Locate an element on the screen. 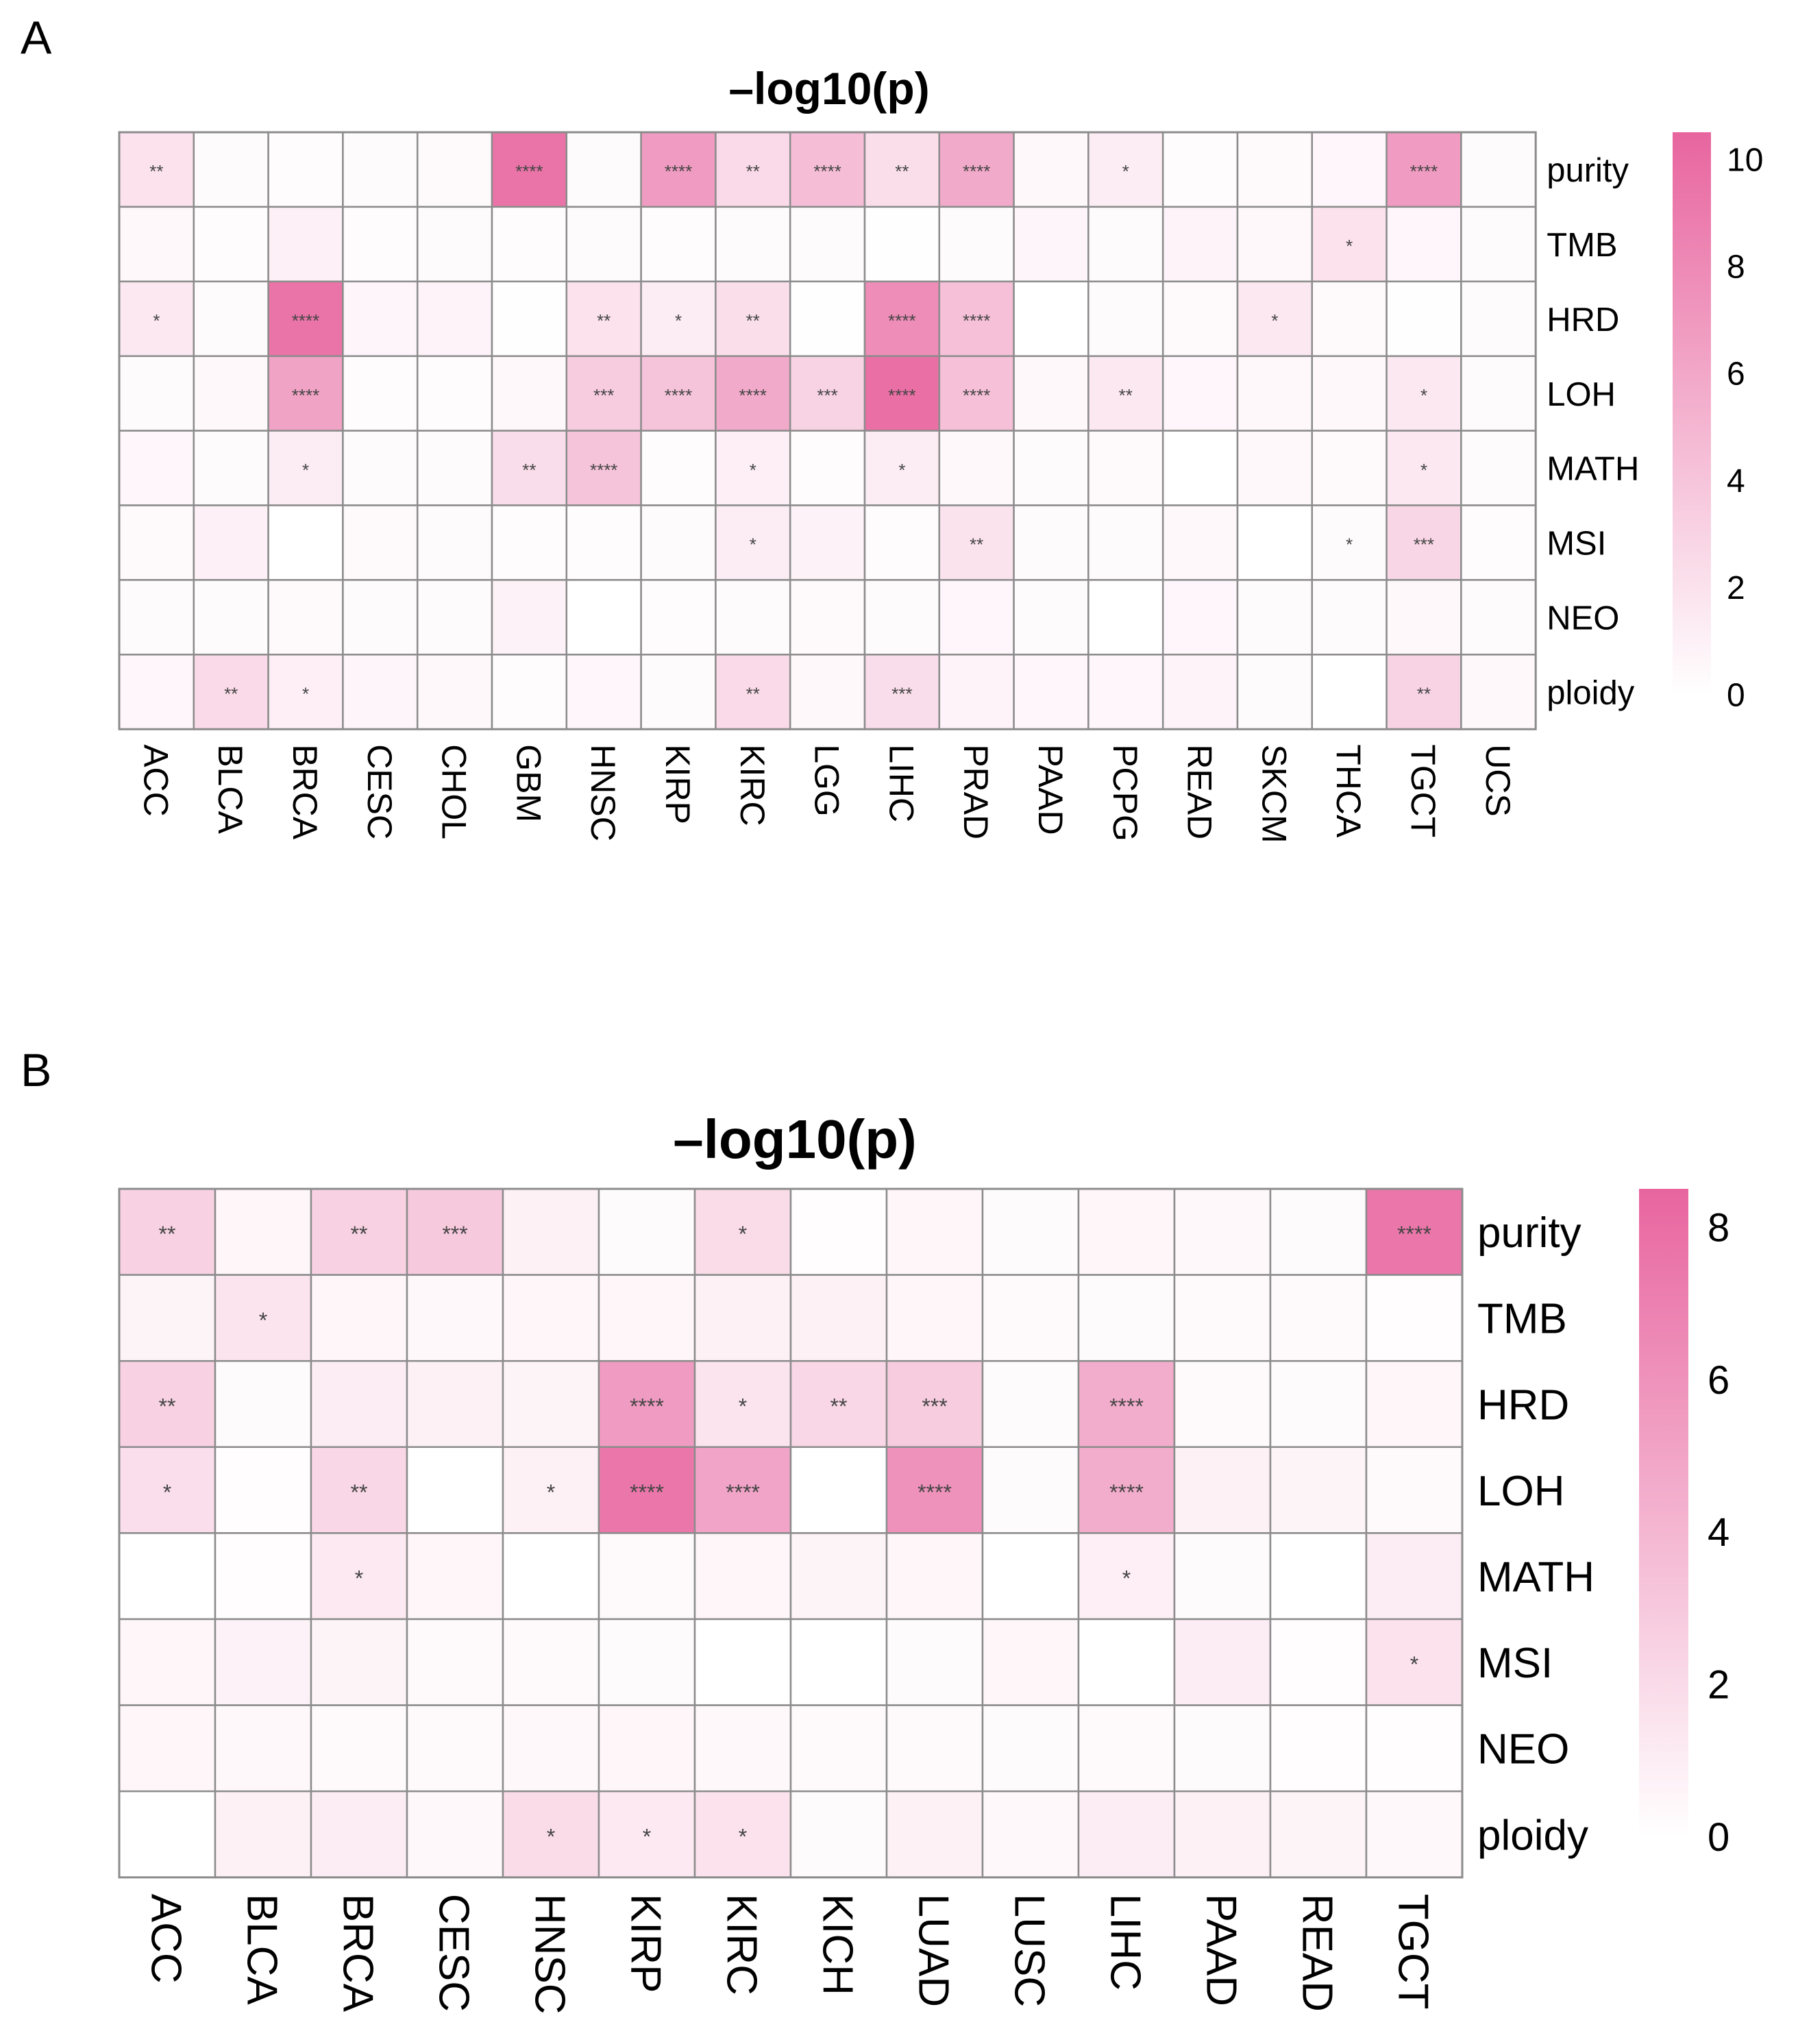 The height and width of the screenshot is (2044, 1798). row-label: LOH is located at coordinates (1581, 395).